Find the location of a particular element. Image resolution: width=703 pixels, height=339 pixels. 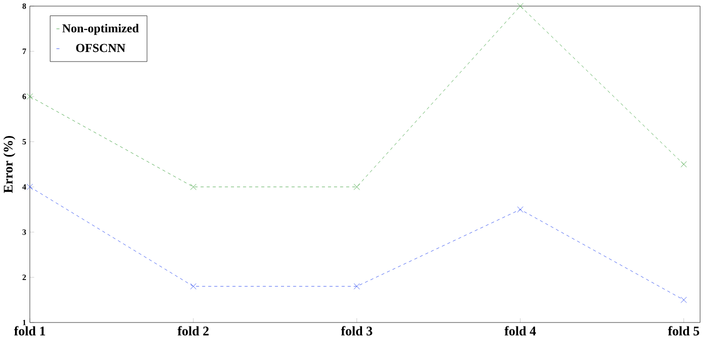

y-tick-label: 3 is located at coordinates (24, 232).